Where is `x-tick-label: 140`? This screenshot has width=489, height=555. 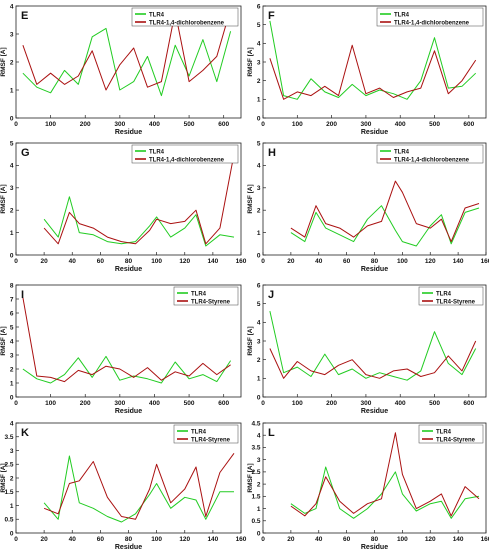
x-tick-label: 140 is located at coordinates (212, 261).